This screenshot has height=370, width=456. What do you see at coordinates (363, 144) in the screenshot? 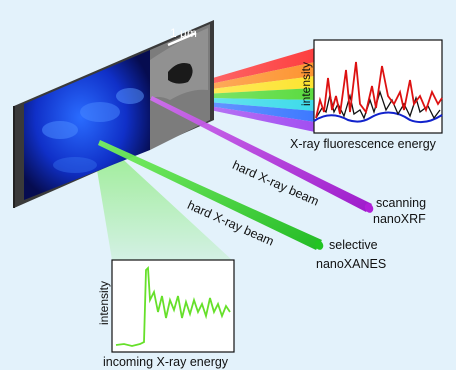
I see `xrf-xlabel: X-ray fluorescence energy` at bounding box center [363, 144].